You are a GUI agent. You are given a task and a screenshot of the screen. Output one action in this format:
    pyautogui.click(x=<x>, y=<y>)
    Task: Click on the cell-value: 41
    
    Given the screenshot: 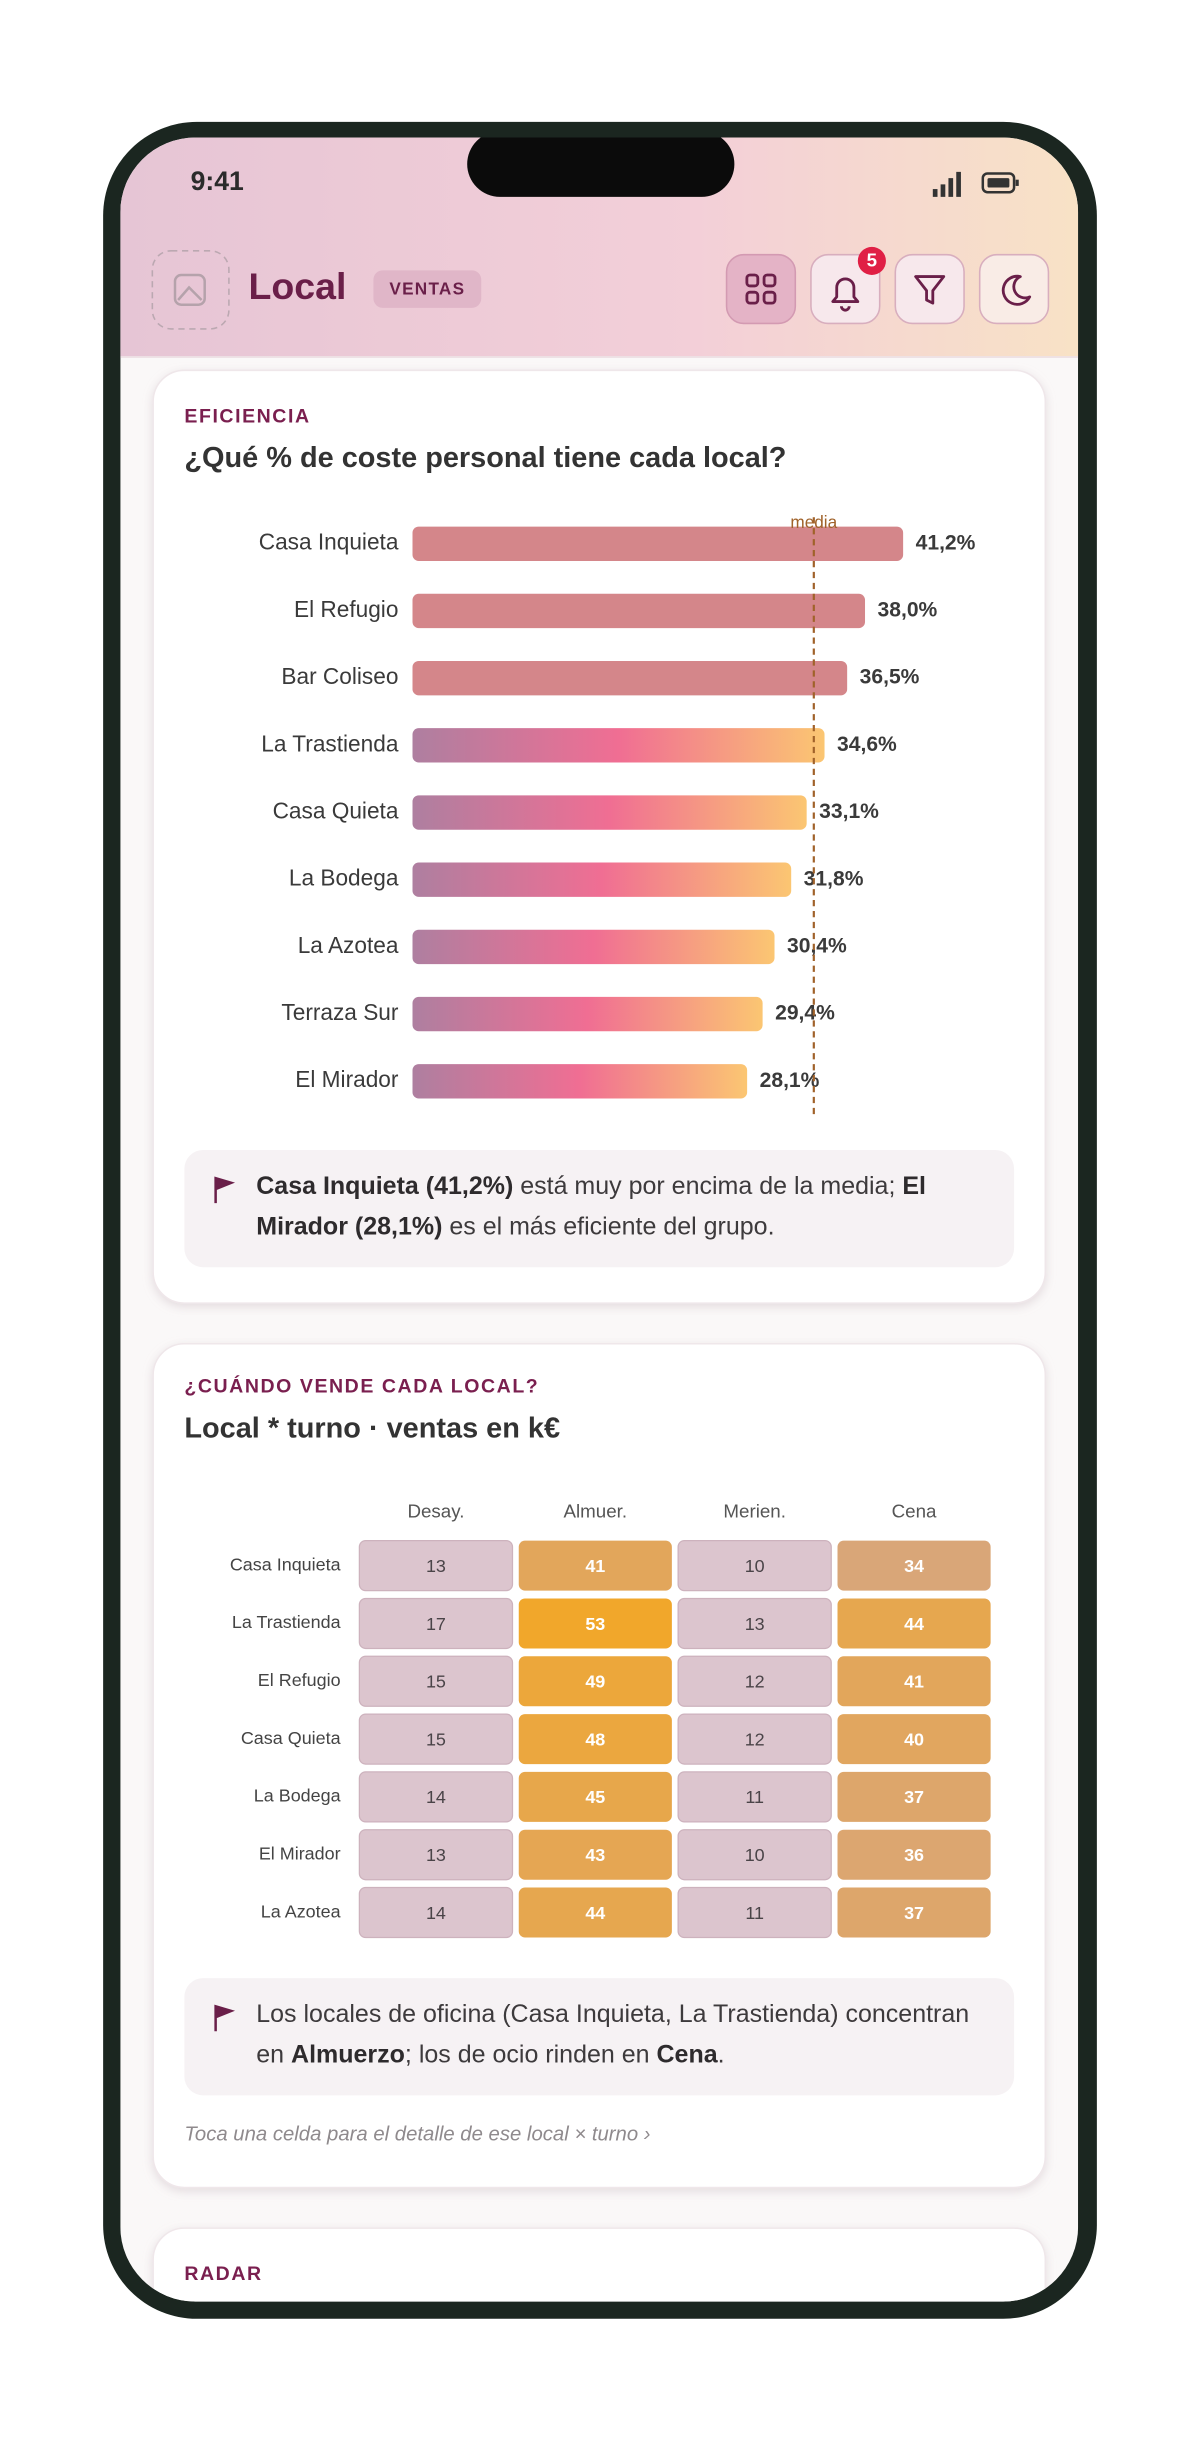 What is the action you would take?
    pyautogui.click(x=595, y=1566)
    